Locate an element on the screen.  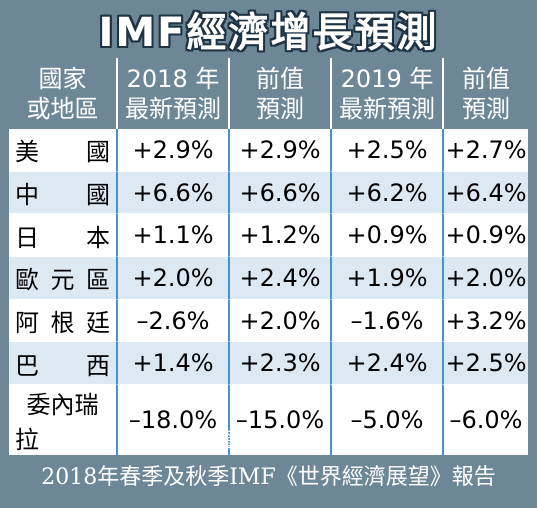
header-2018-latest: 2018 年 最新預測 is located at coordinates (172, 93).